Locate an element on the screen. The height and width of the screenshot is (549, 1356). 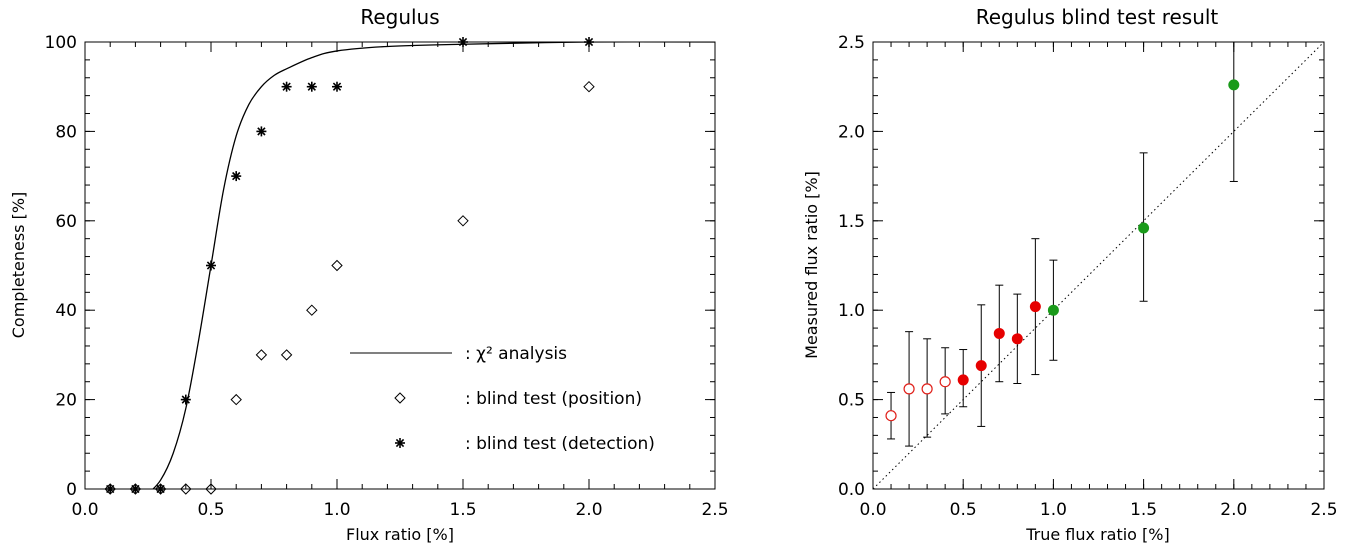
right-y-tick-label: 1.5 is located at coordinates (851, 222).